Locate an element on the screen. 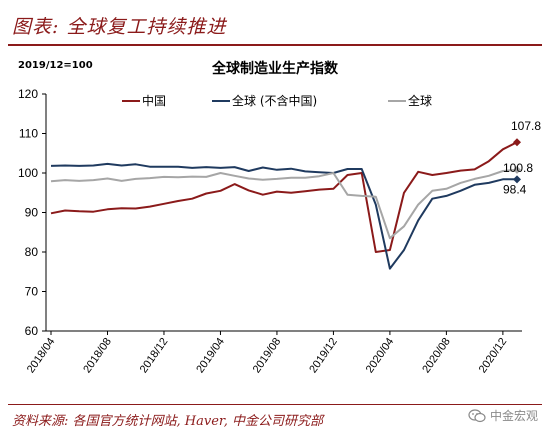 The height and width of the screenshot is (436, 550). watermark: 中金宏观 is located at coordinates (503, 415).